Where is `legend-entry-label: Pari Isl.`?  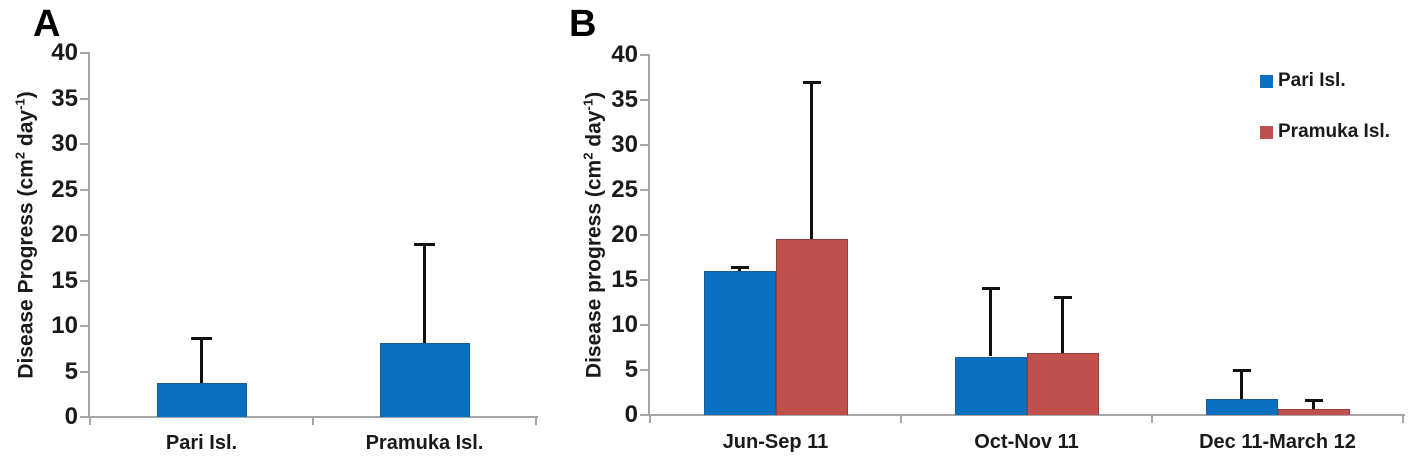
legend-entry-label: Pari Isl. is located at coordinates (1312, 80).